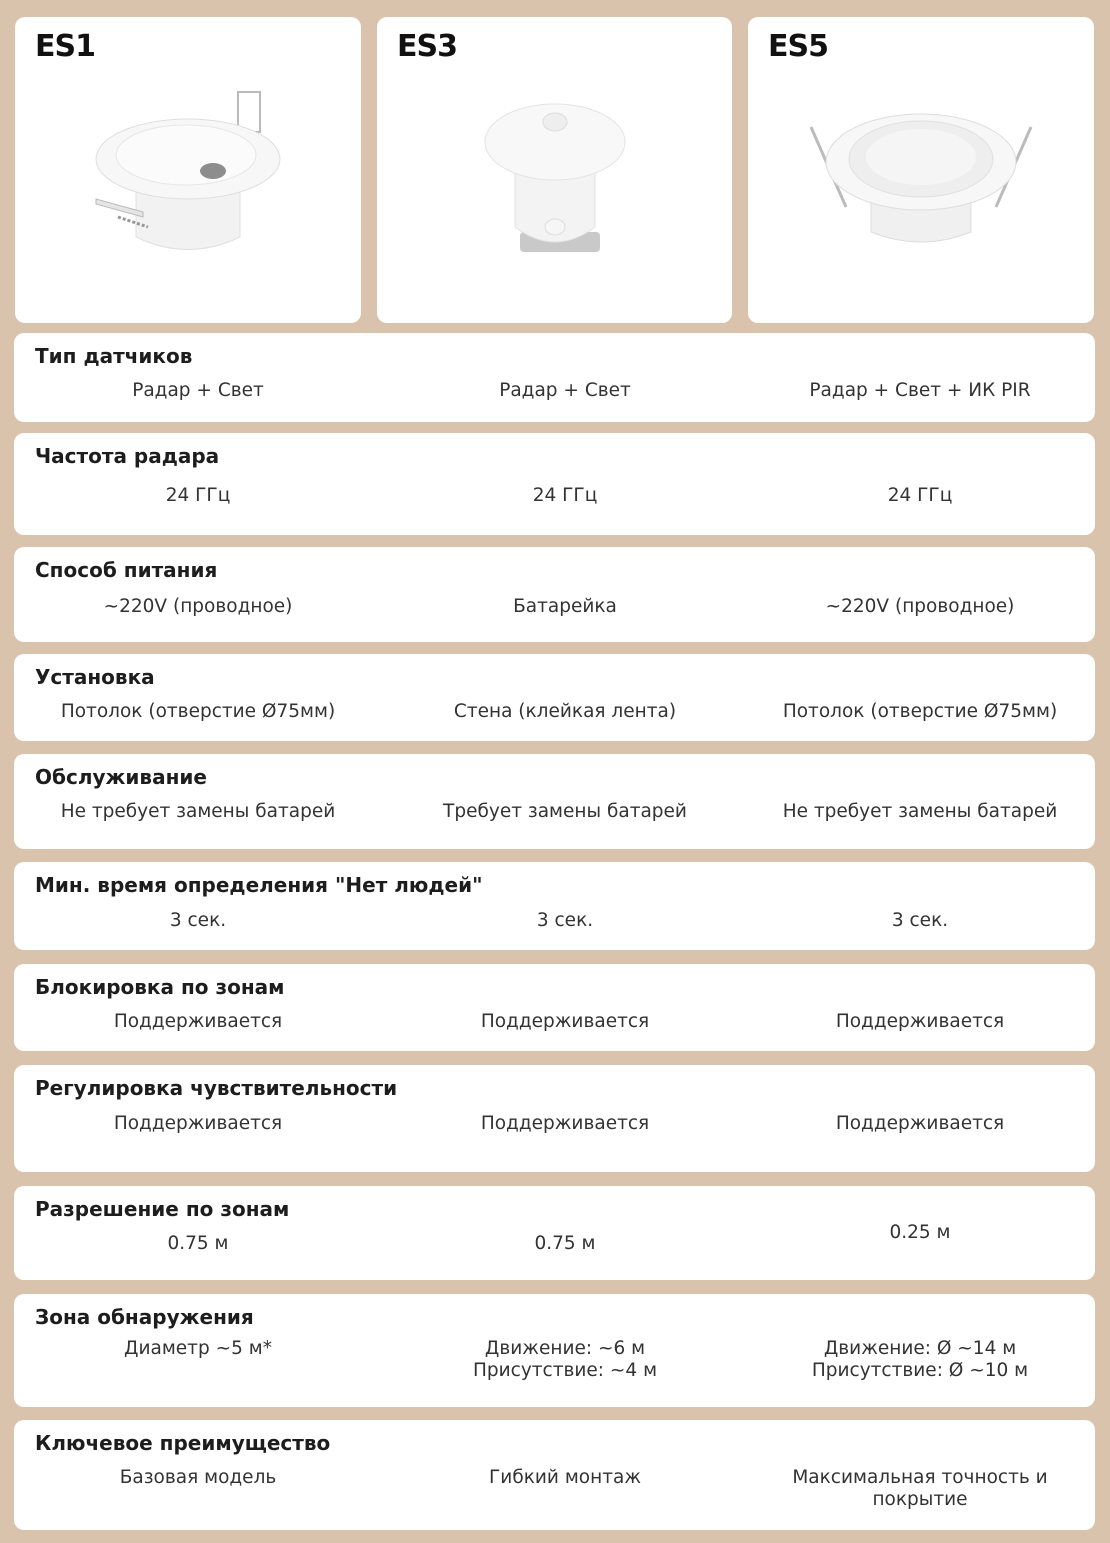 The image size is (1110, 1543). What do you see at coordinates (565, 811) in the screenshot?
I see `spec-value-es3: Требует замены батарей` at bounding box center [565, 811].